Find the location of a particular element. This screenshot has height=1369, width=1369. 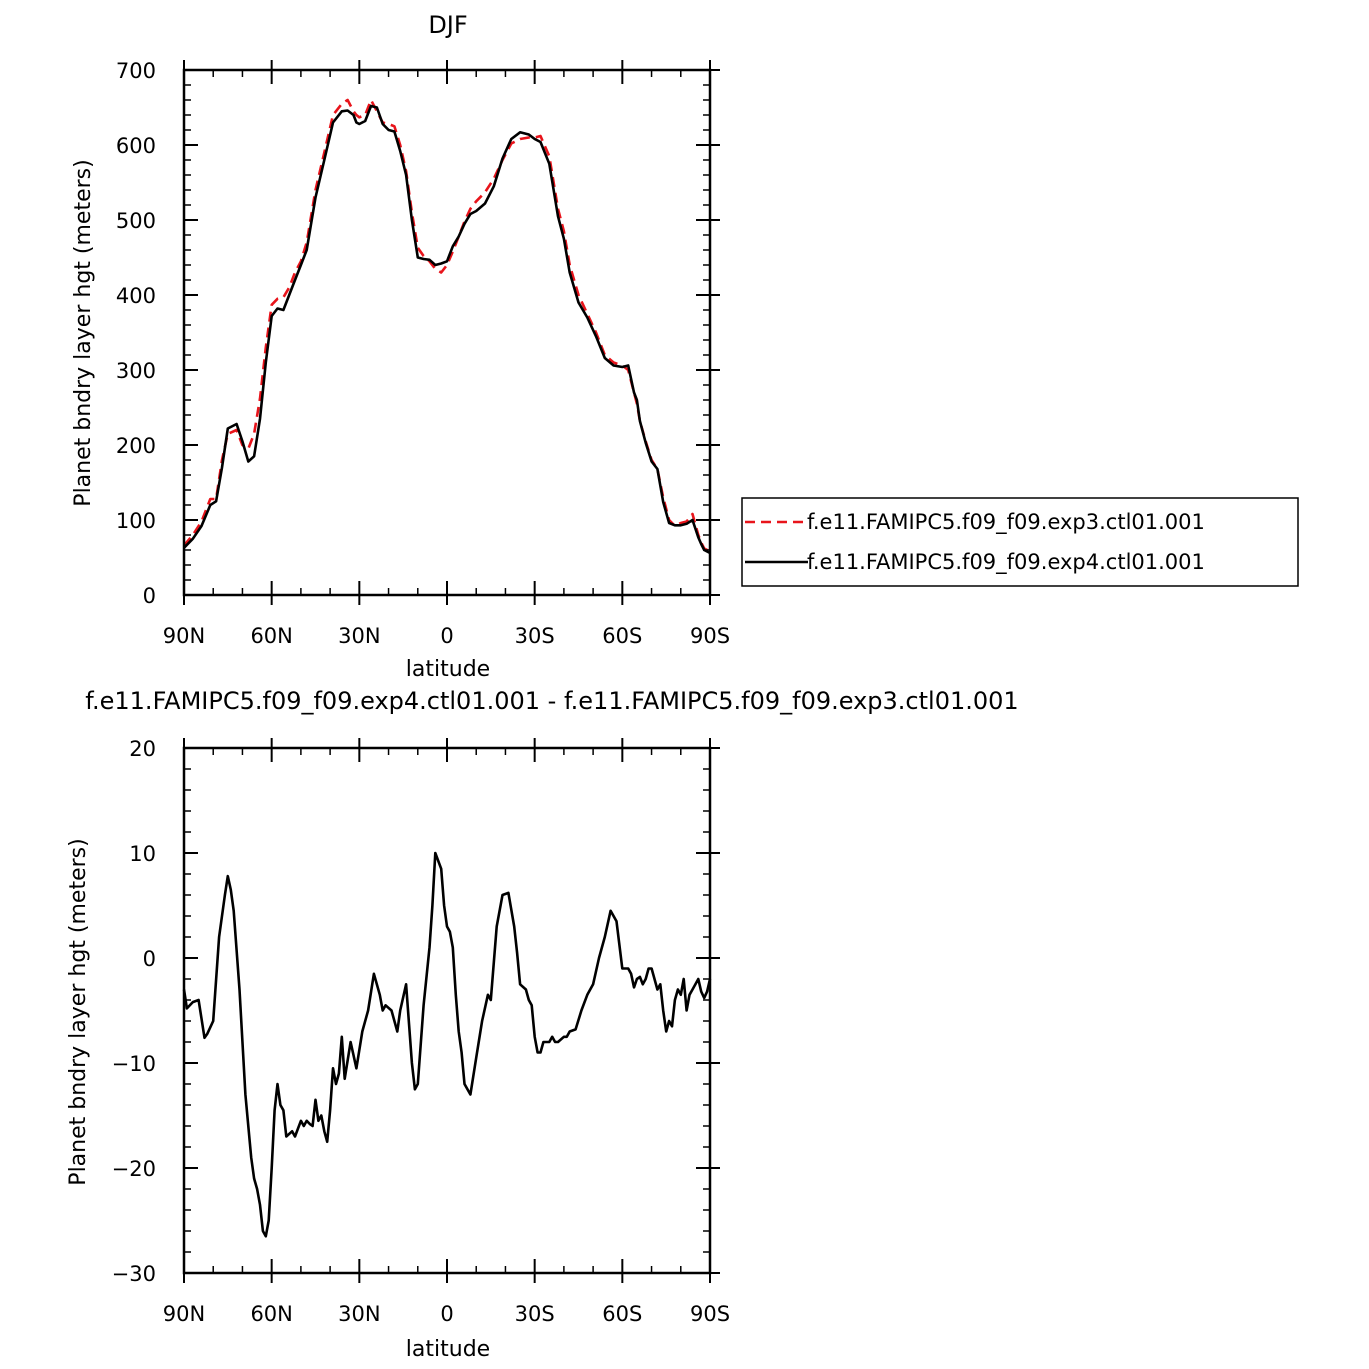

y-tick-label: 20 is located at coordinates (142, 749).